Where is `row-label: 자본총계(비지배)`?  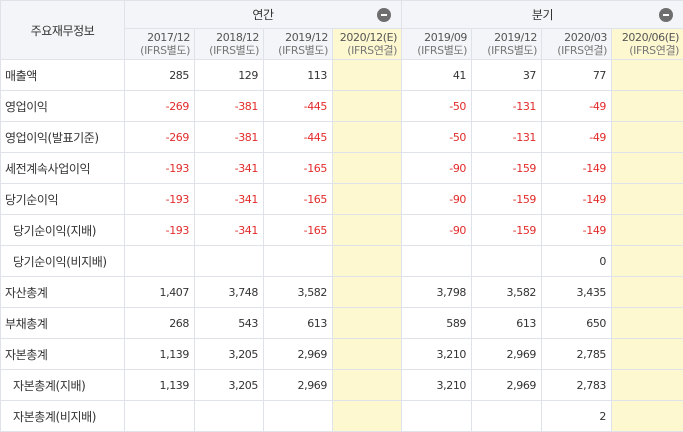
row-label: 자본총계(비지배) is located at coordinates (63, 416).